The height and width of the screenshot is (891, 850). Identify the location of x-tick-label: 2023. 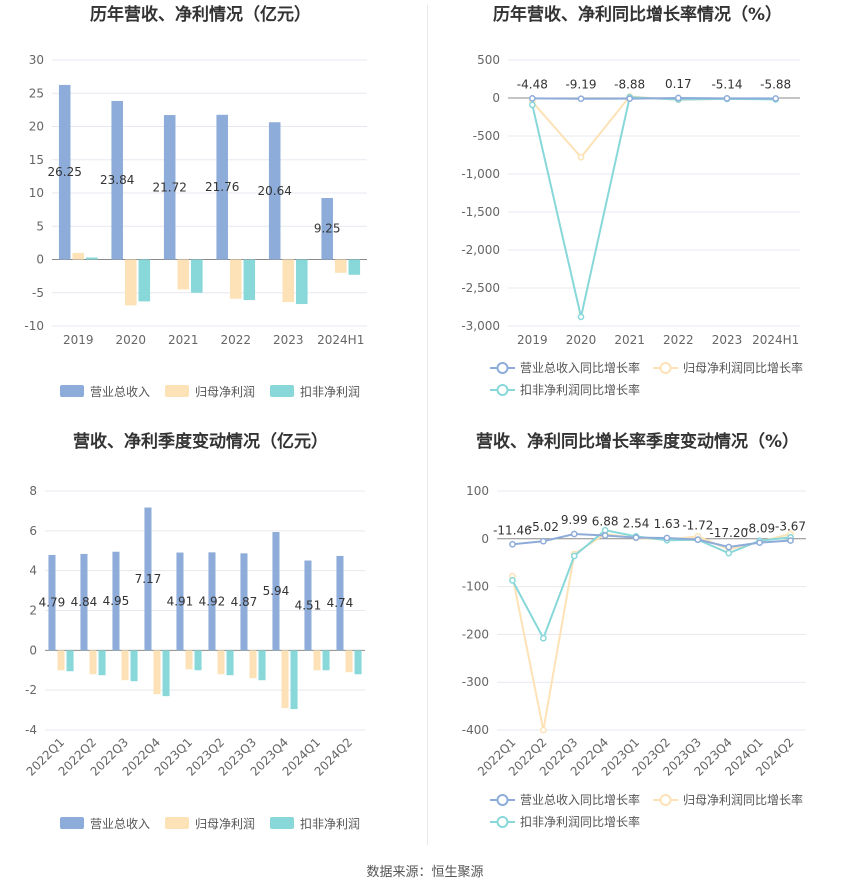
(727, 340).